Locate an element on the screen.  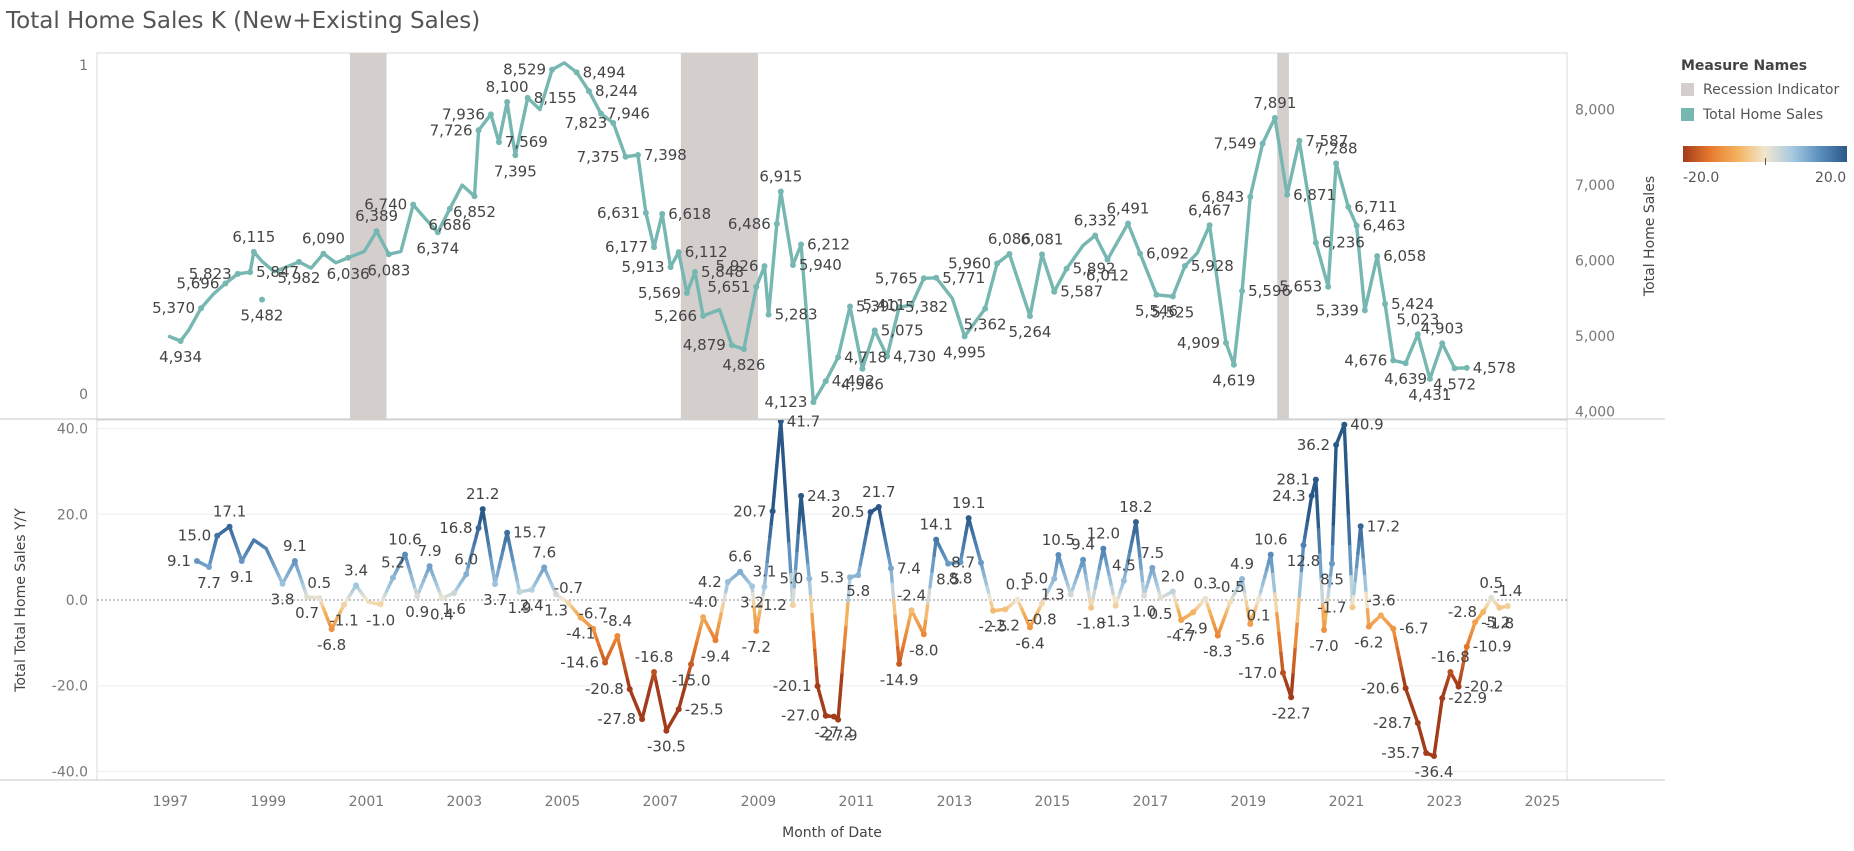
data-label: 20.7 is located at coordinates (749, 511).